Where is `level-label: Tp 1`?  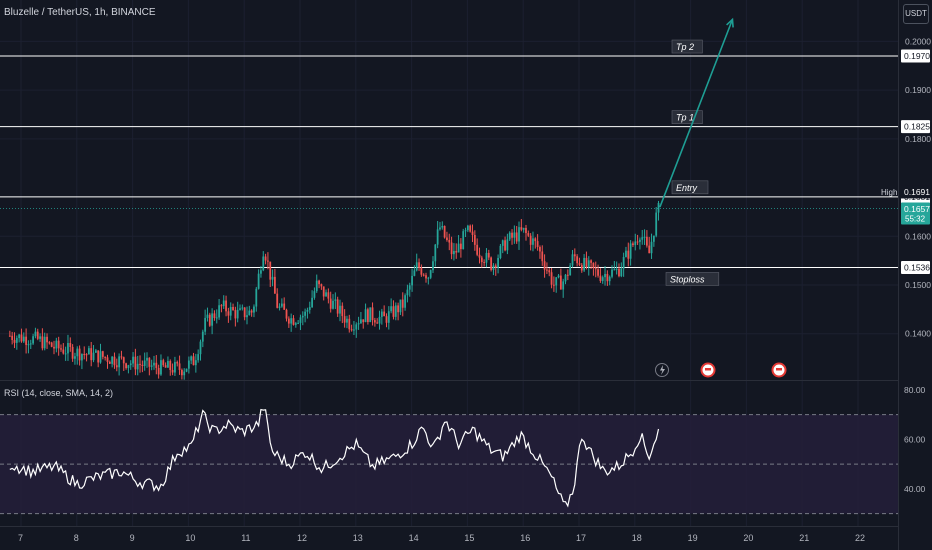
level-label: Tp 1 is located at coordinates (685, 118).